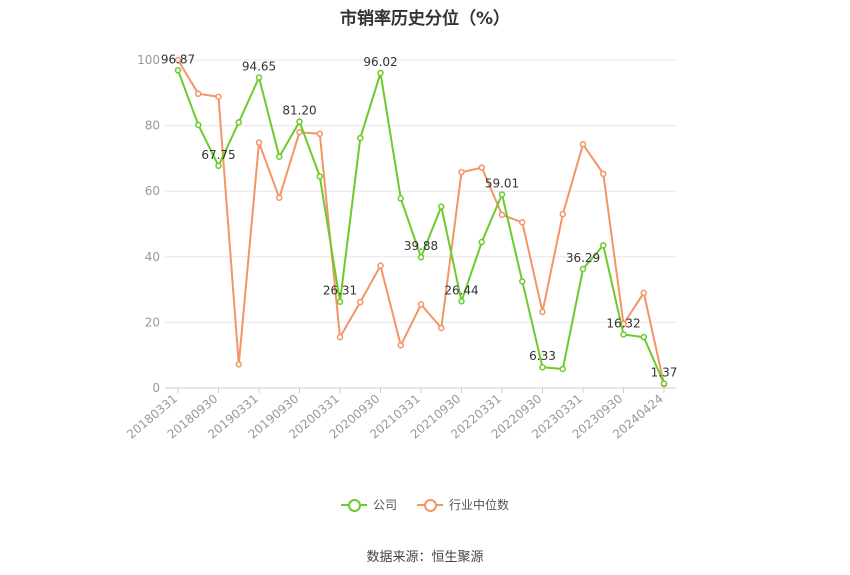 The width and height of the screenshot is (850, 575). Describe the element at coordinates (353, 505) in the screenshot. I see `legend-company-marker-icon` at that location.